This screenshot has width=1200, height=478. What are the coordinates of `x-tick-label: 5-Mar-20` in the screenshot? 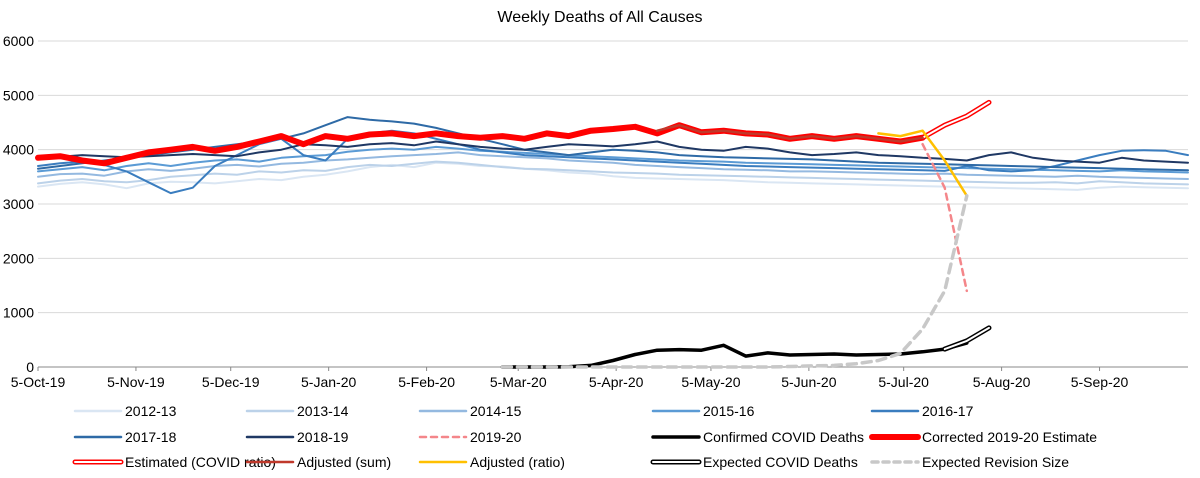 It's located at (518, 382).